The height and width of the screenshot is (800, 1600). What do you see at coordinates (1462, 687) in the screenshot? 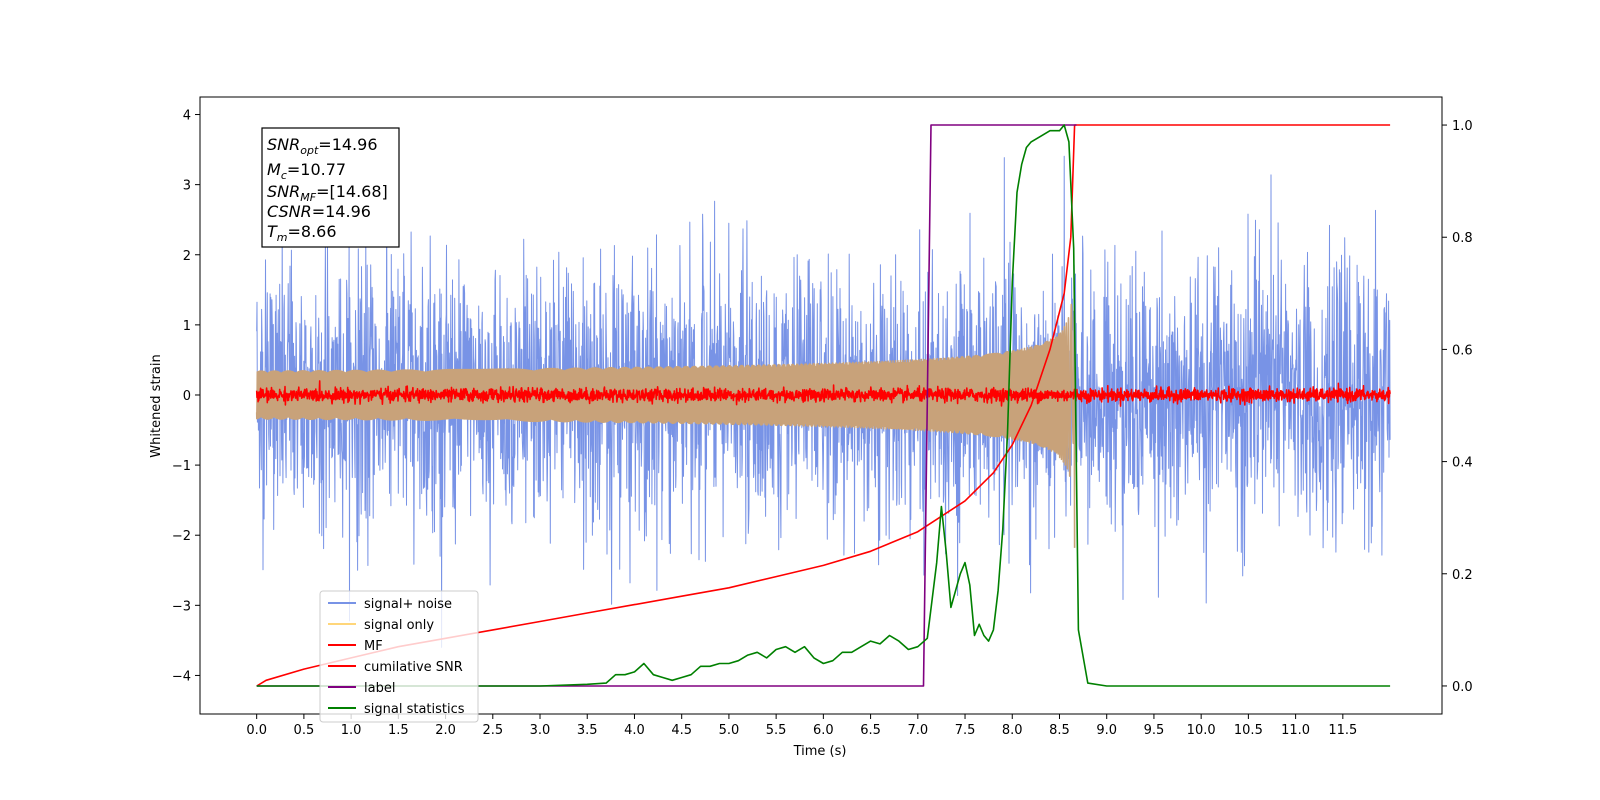
I see `y-tick-right-label: 0.0` at bounding box center [1462, 687].